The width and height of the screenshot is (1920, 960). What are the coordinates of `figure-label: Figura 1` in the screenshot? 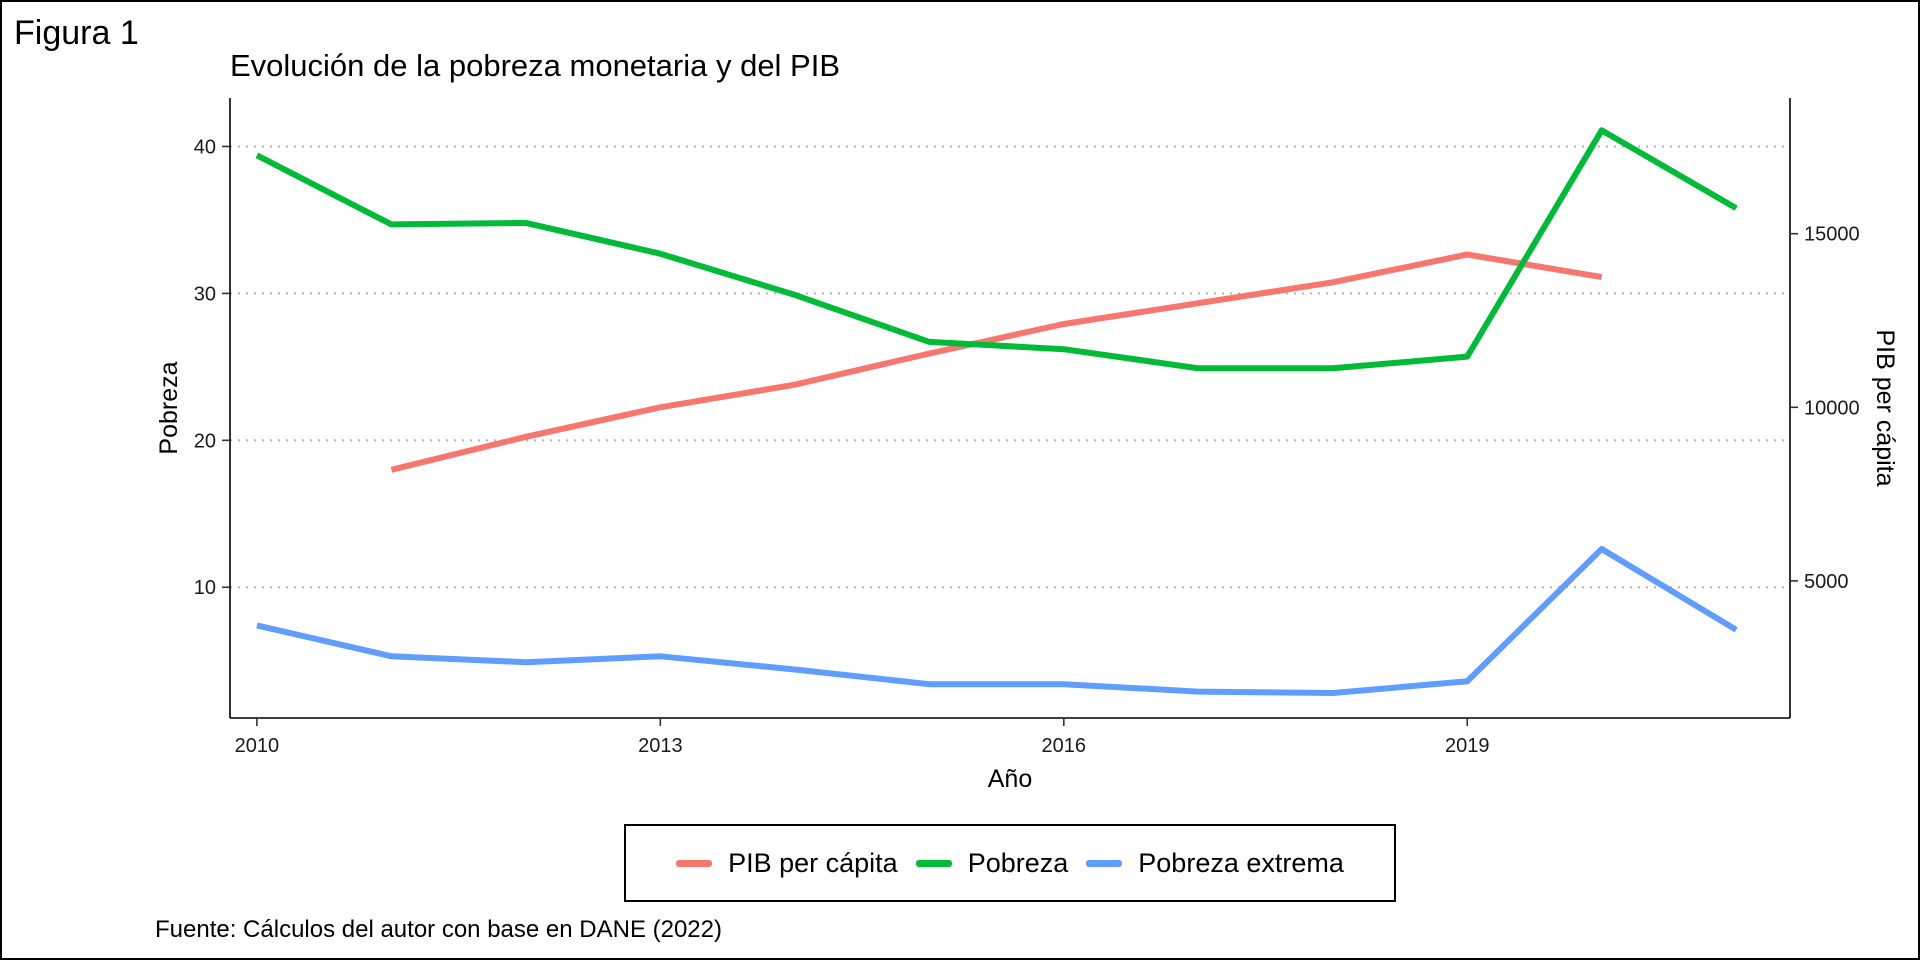 It's located at (76, 33).